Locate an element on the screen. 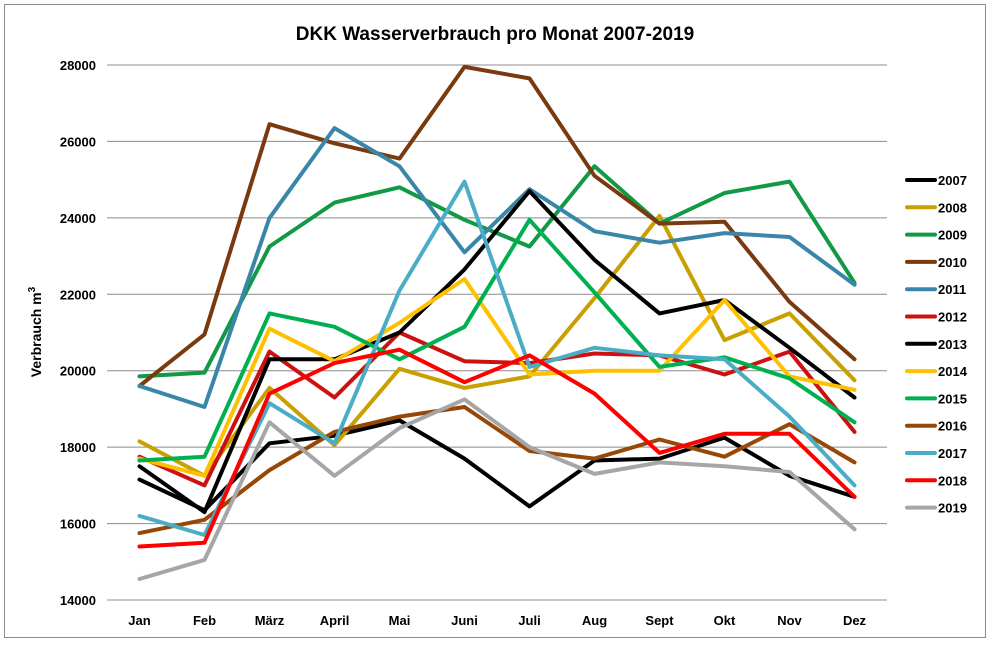 This screenshot has width=992, height=645. series-line-2016 is located at coordinates (497, 470).